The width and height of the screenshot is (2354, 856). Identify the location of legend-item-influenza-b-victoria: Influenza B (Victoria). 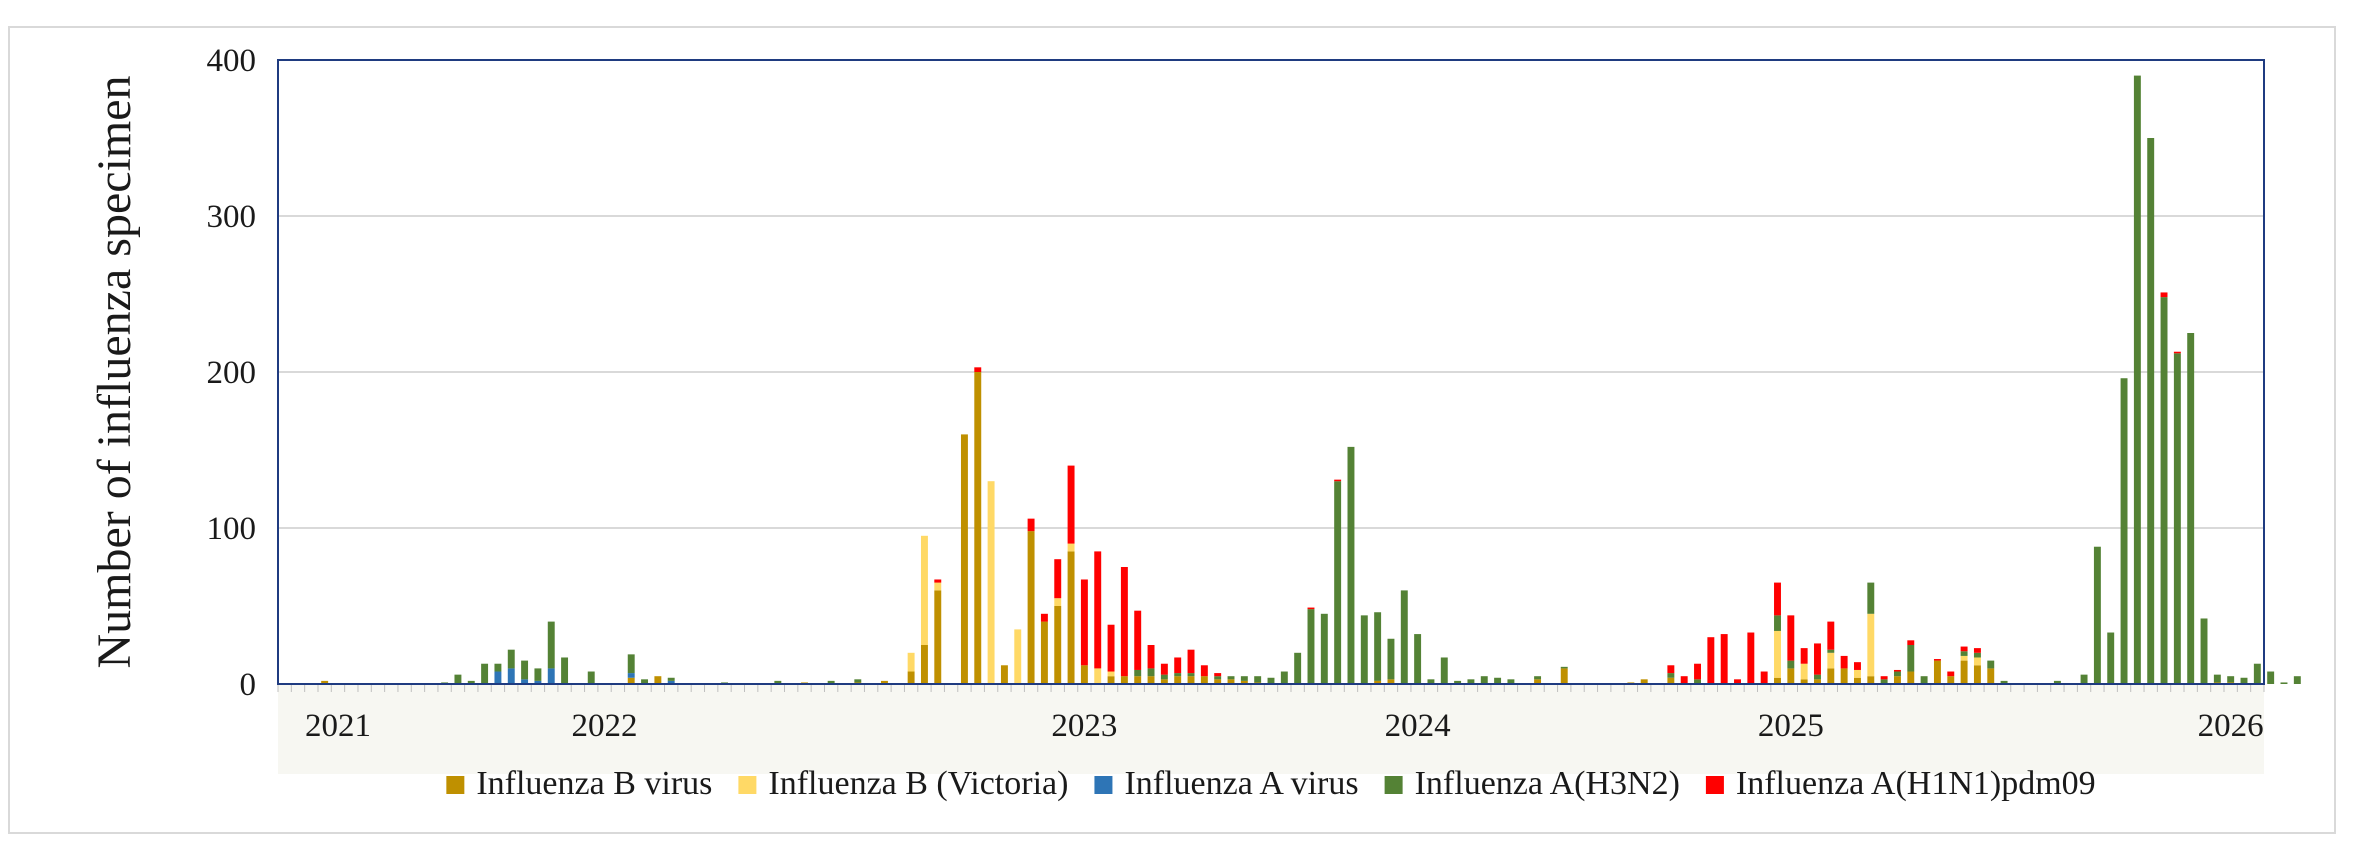
(903, 783).